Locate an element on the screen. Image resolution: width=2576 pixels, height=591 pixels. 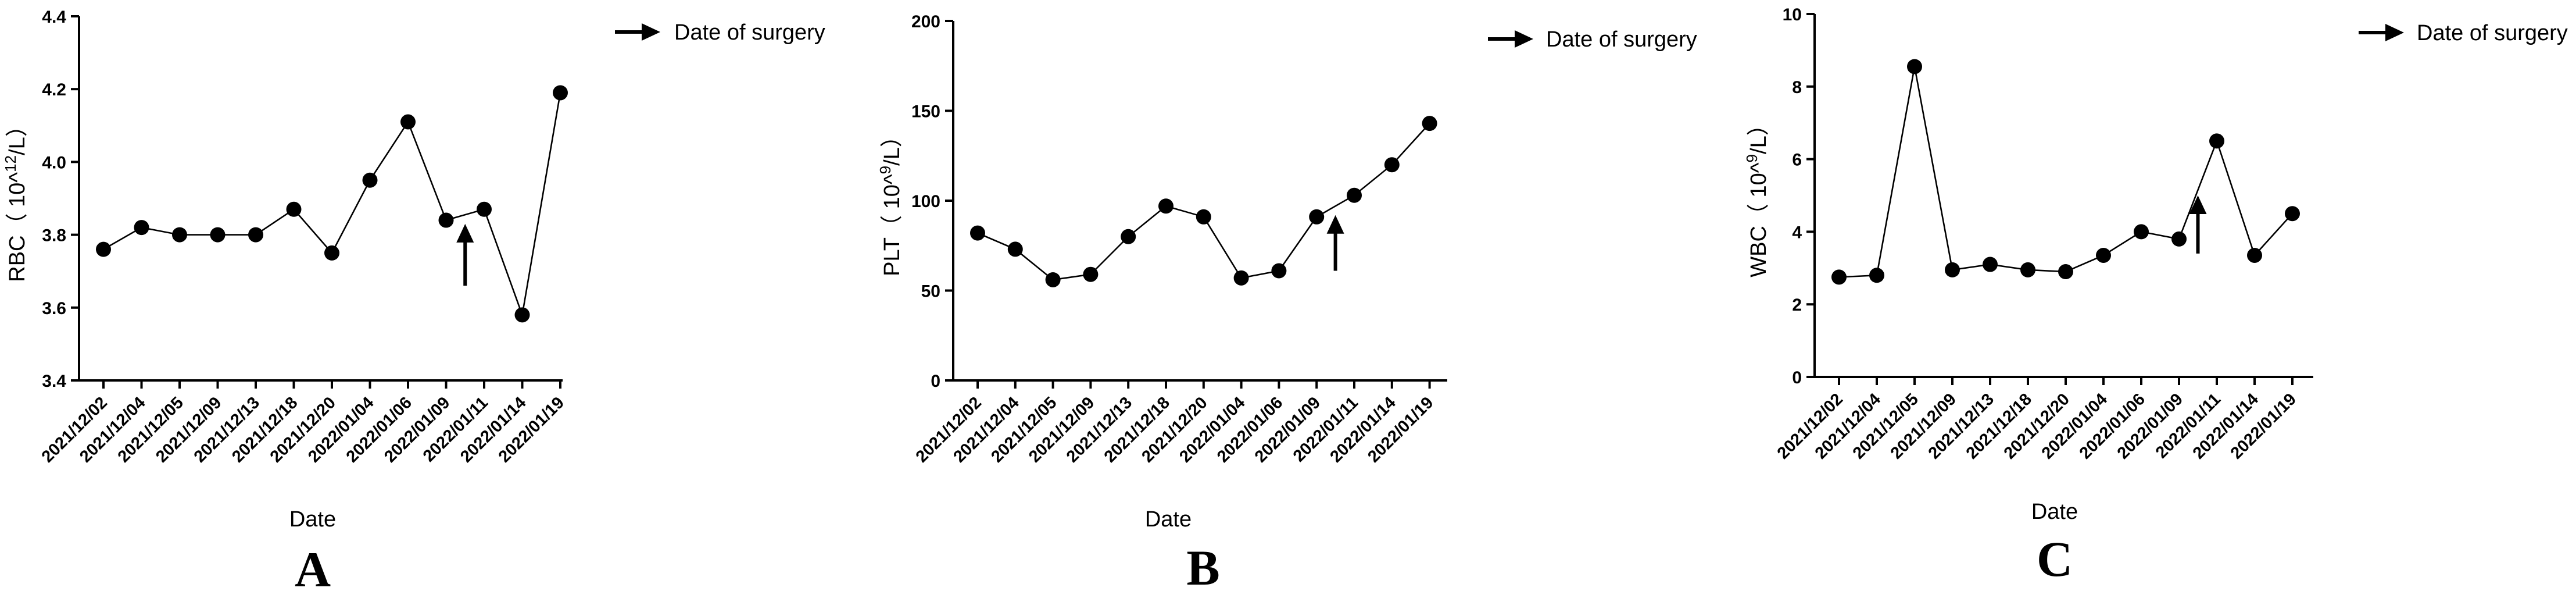
y-axis-title-part: PLT（ 10^ is located at coordinates (892, 225).